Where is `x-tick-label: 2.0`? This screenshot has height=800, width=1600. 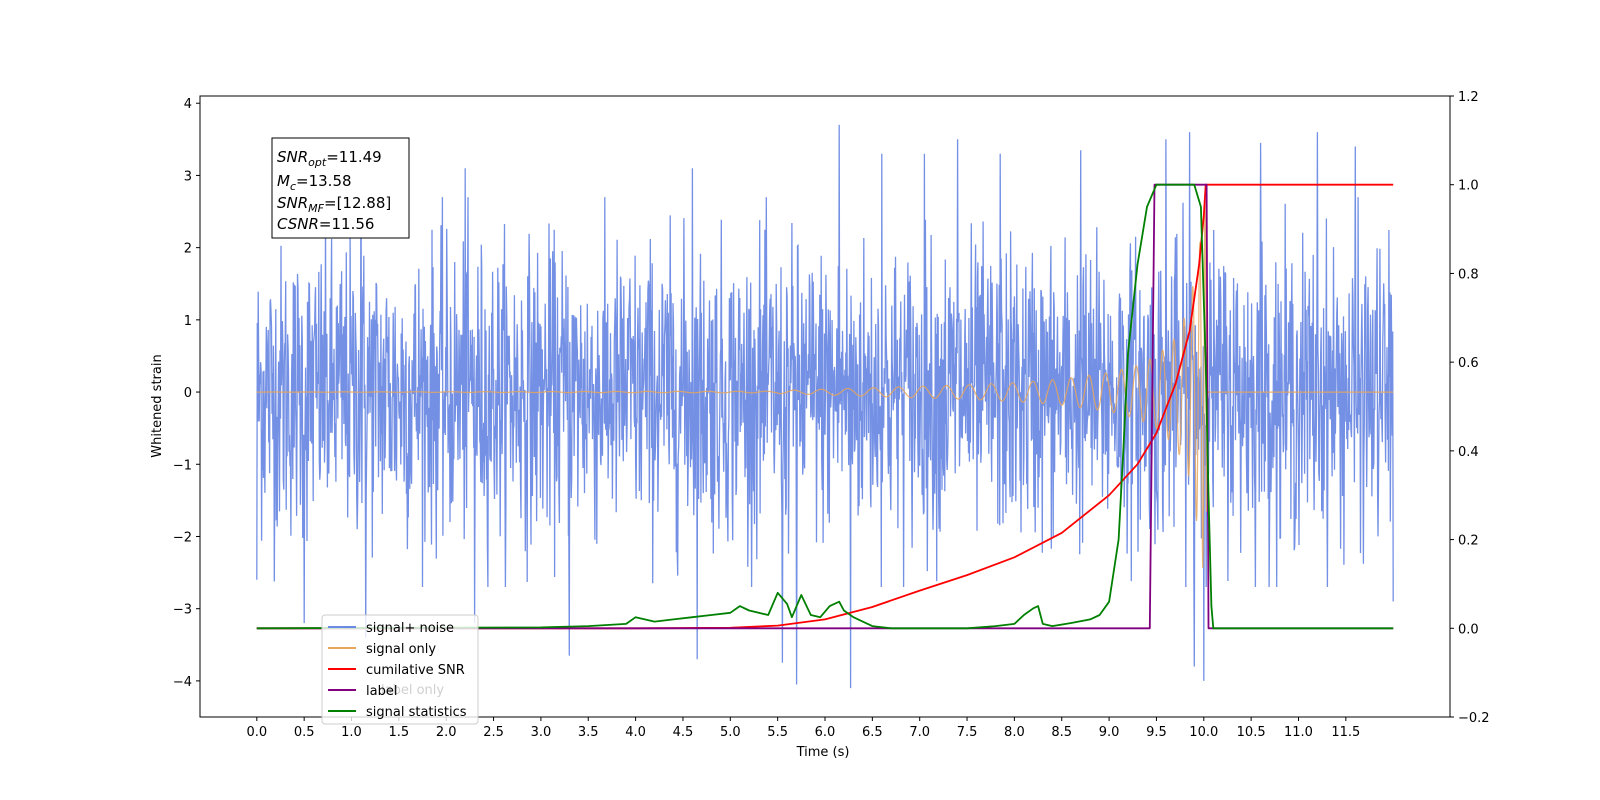
x-tick-label: 2.0 is located at coordinates (446, 732).